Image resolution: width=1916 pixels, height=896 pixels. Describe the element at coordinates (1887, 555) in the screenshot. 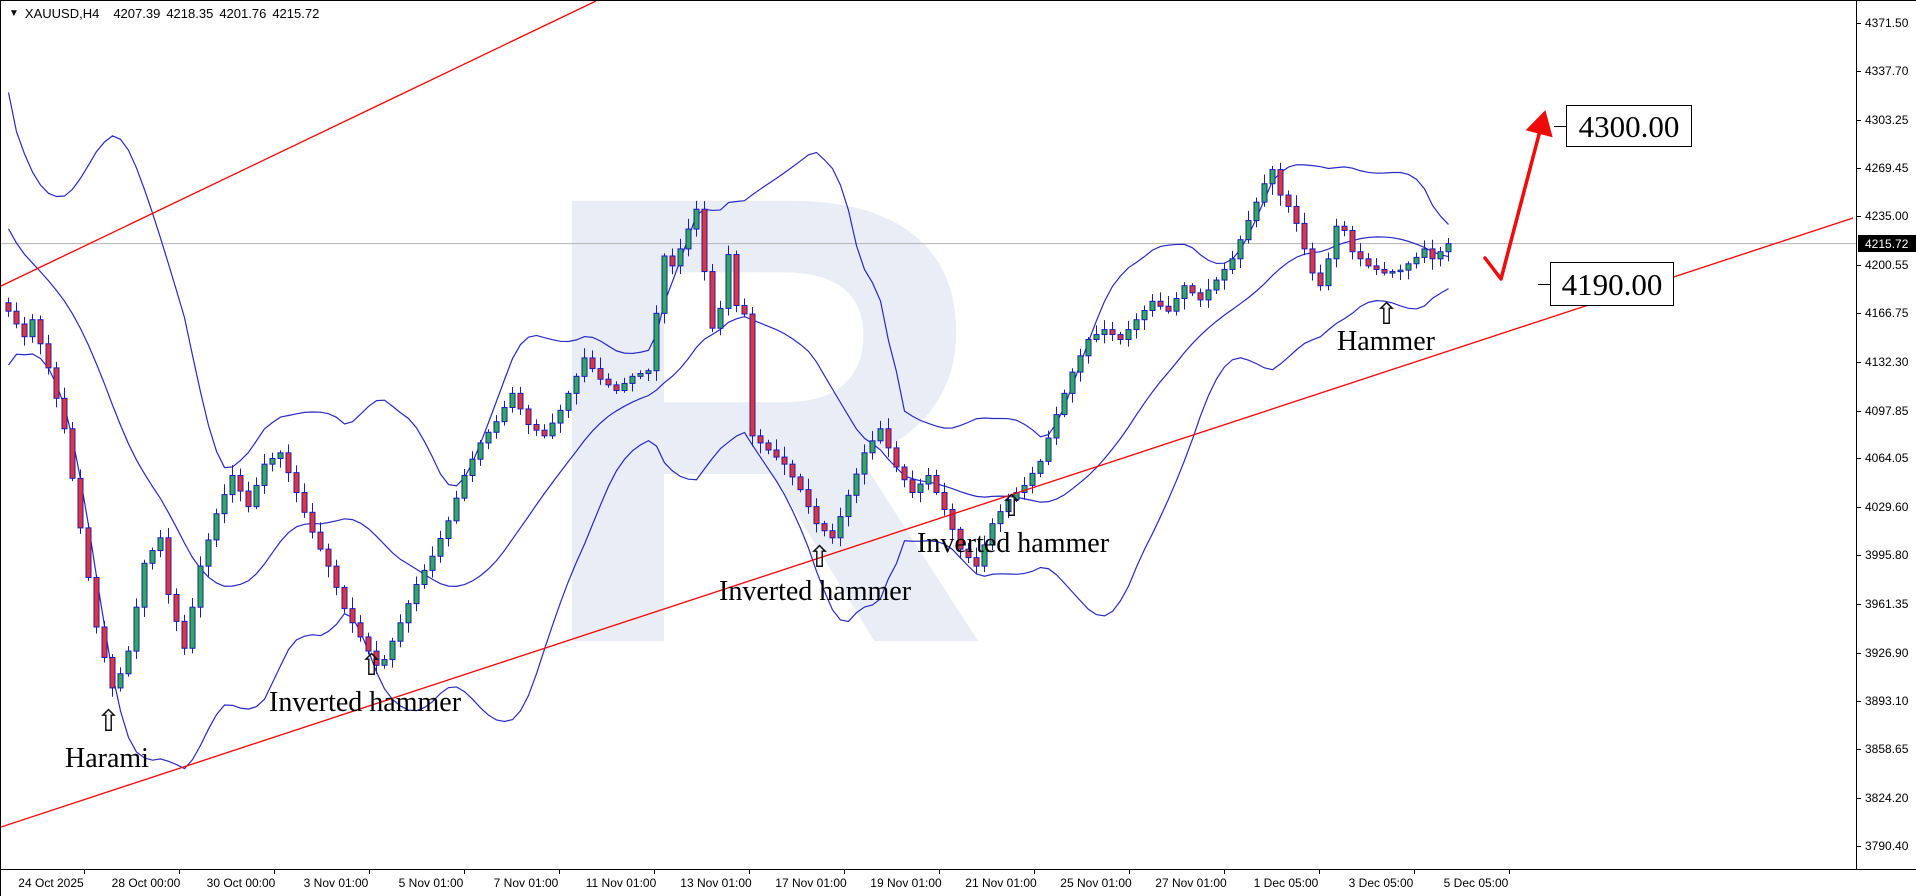

I see `price-tick-label: 3995.80` at that location.